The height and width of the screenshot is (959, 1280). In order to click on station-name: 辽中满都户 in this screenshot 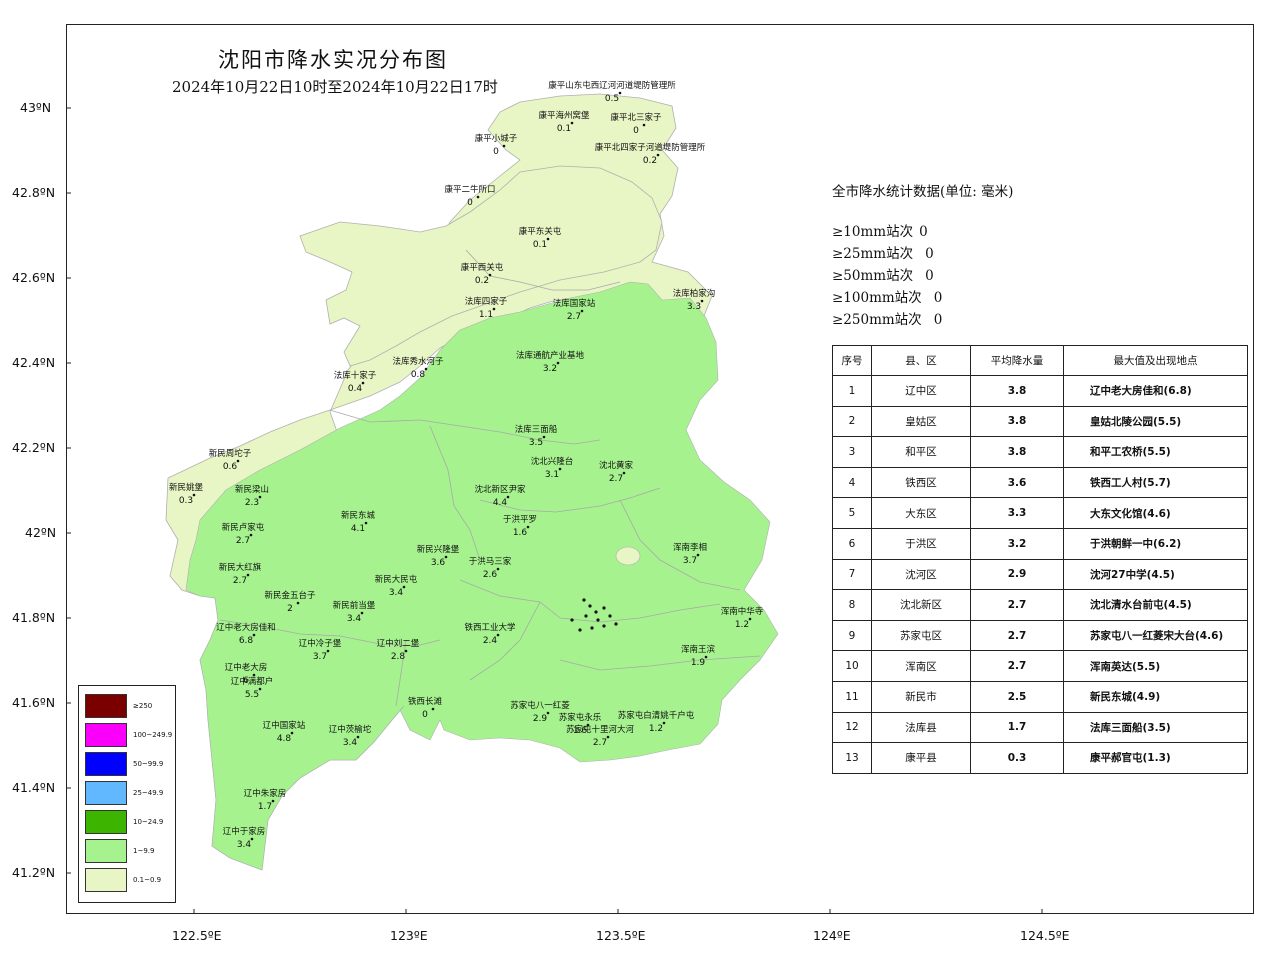, I will do `click(252, 681)`.